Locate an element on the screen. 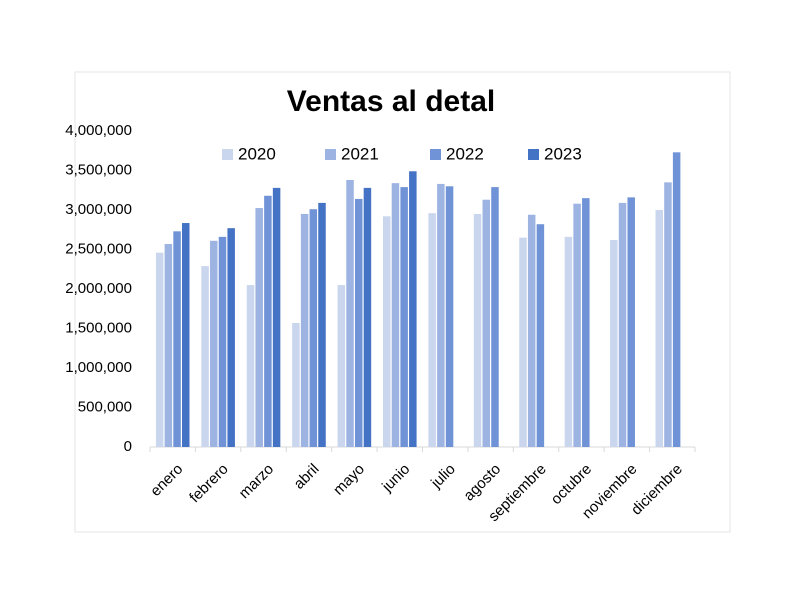  legend-label: 2022 is located at coordinates (465, 153).